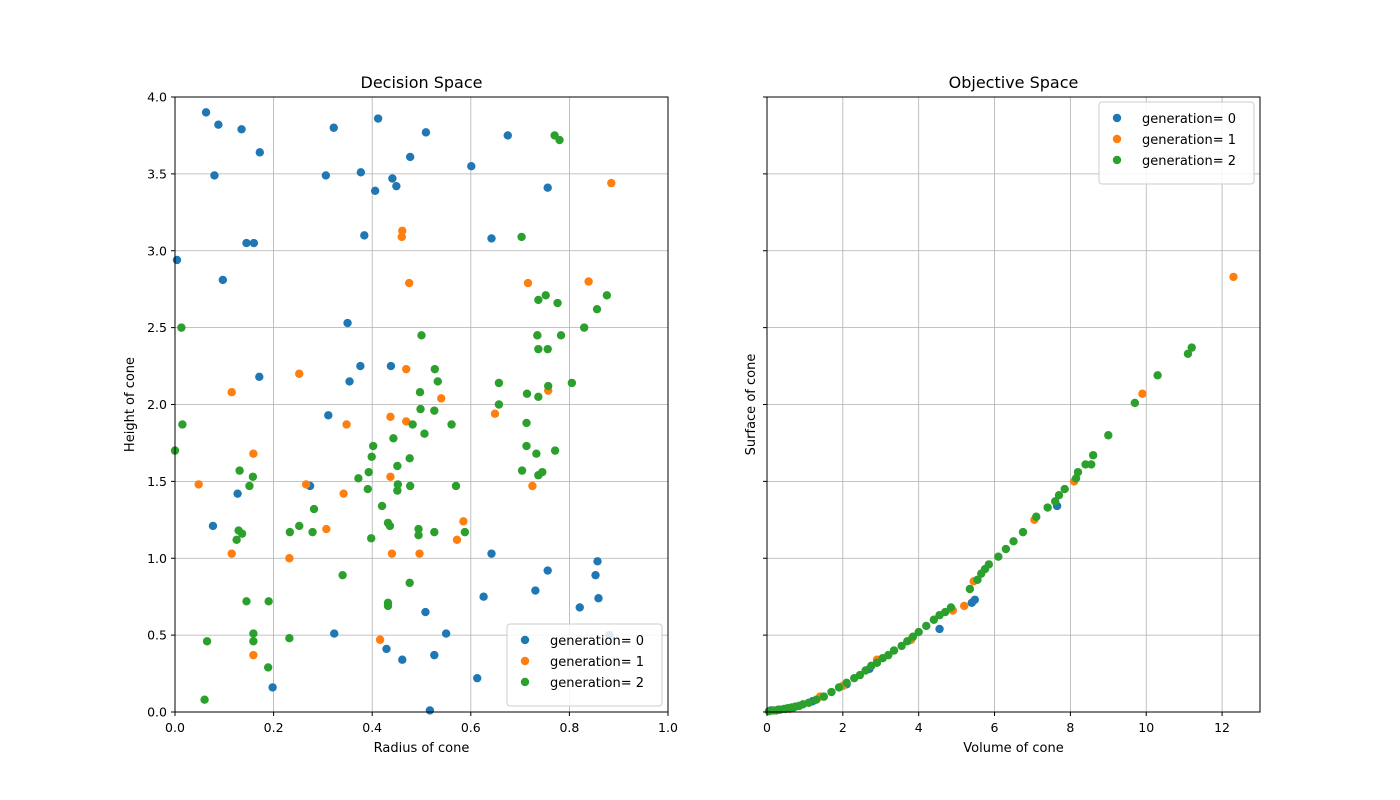 This screenshot has width=1400, height=800. What do you see at coordinates (422, 748) in the screenshot?
I see `decision-space-xlabel: Radius of cone` at bounding box center [422, 748].